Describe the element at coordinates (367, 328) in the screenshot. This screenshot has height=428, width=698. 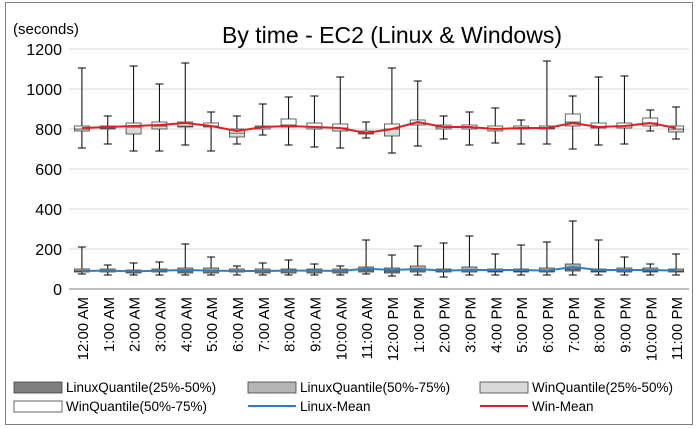
I see `x-tick-label: 11:00 AM` at that location.